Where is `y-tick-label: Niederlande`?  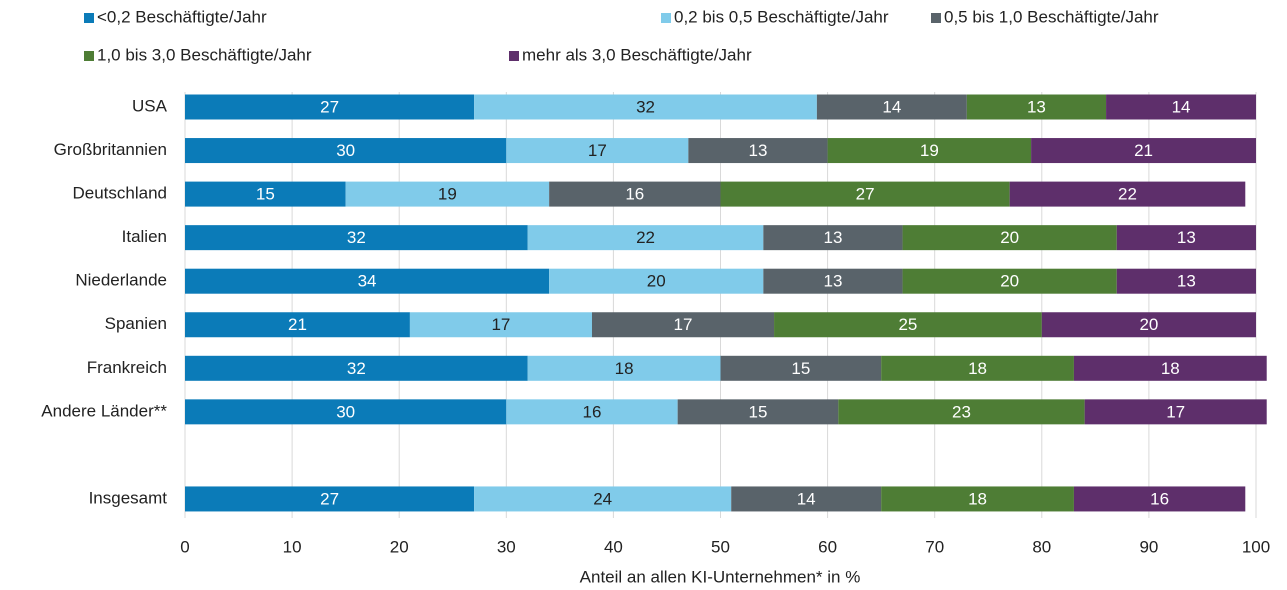
y-tick-label: Niederlande is located at coordinates (121, 280).